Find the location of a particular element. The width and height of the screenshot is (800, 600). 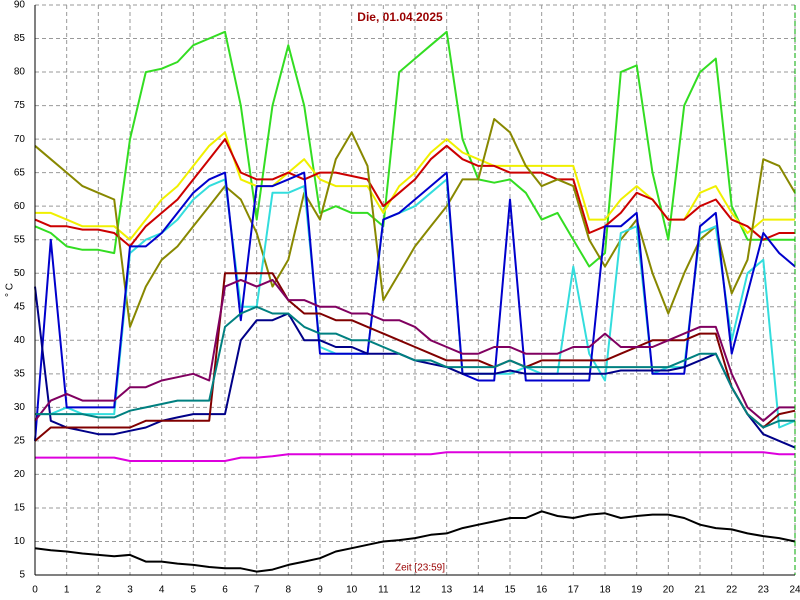

x-tick-label: 16 is located at coordinates (542, 590).